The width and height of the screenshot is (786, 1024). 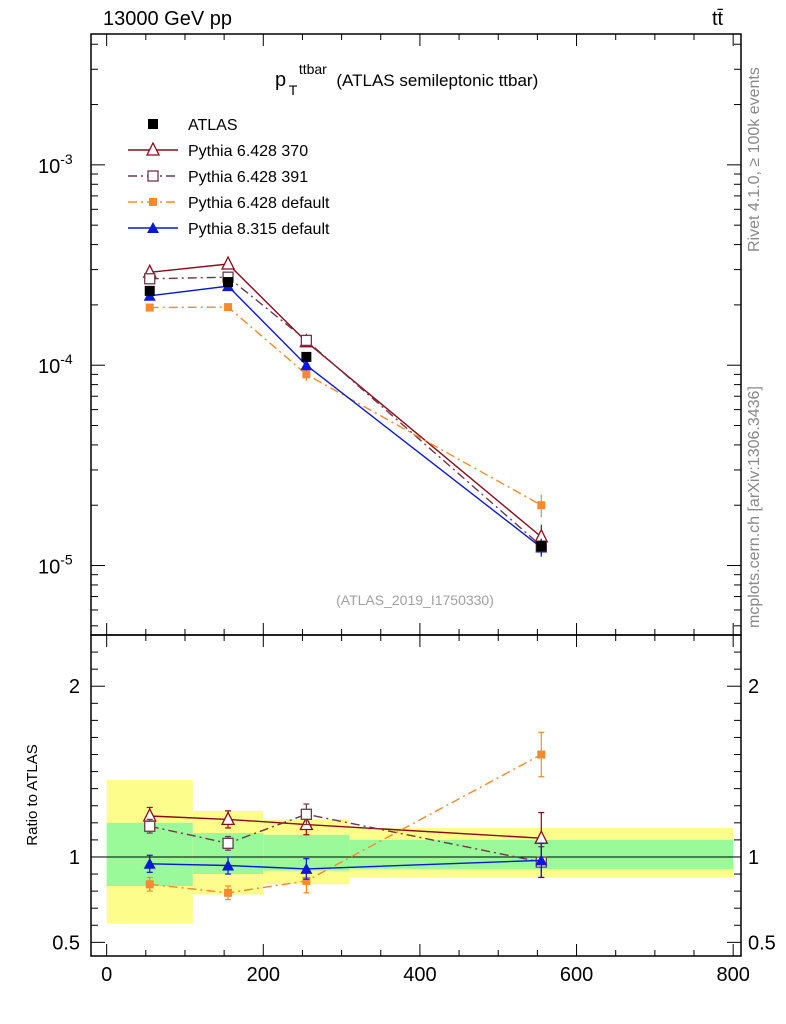 What do you see at coordinates (313, 69) in the screenshot?
I see `title-sup: ttbar` at bounding box center [313, 69].